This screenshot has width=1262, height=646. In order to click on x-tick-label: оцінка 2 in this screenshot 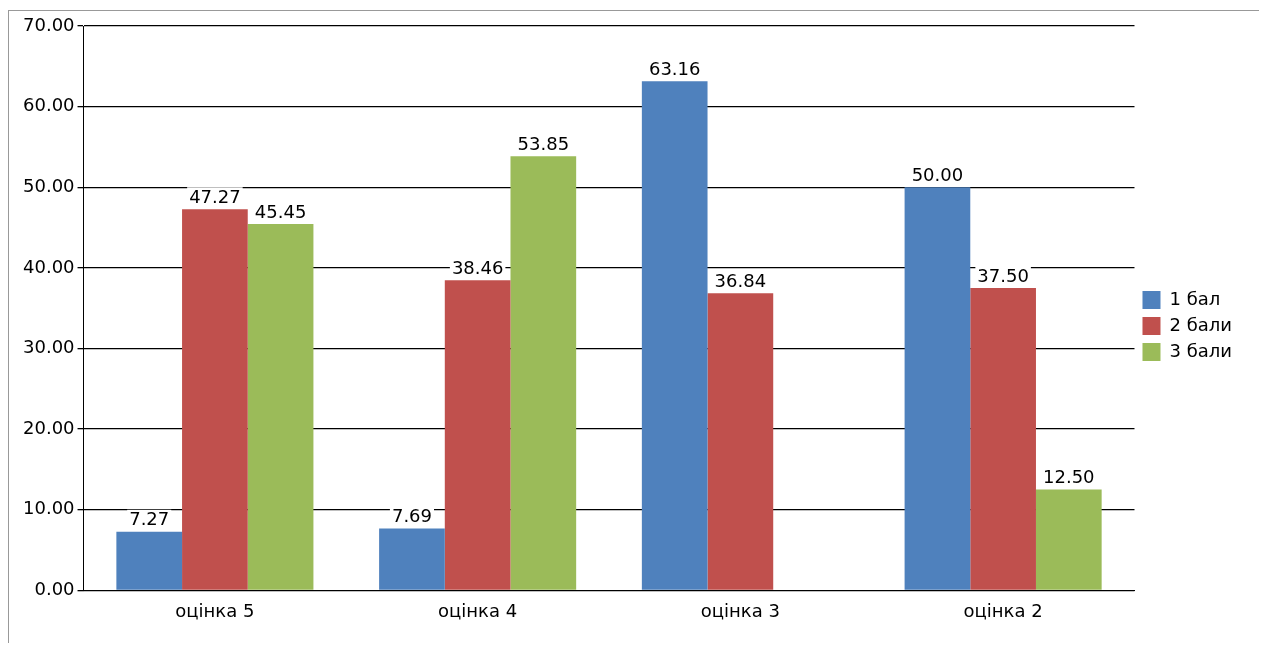, I will do `click(1003, 610)`.